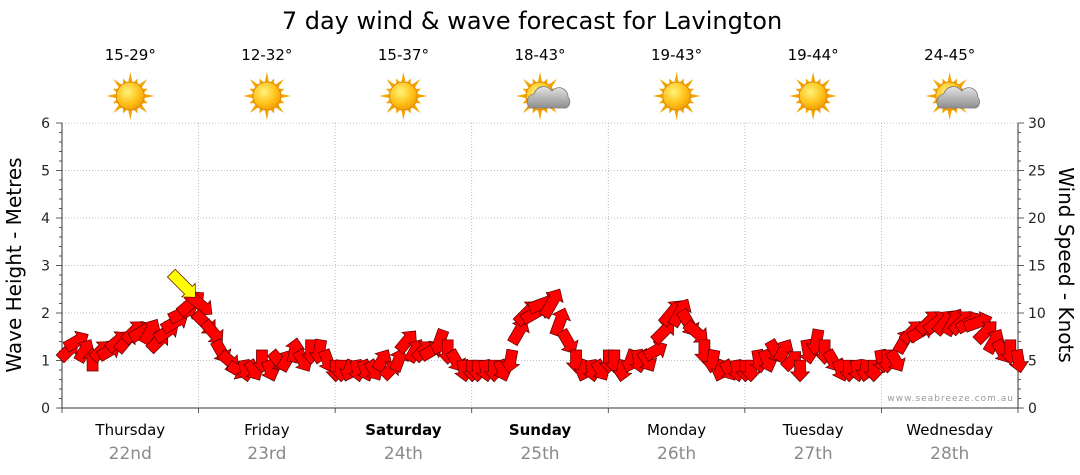  I want to click on y-tick-label-left: 4, so click(45, 219).